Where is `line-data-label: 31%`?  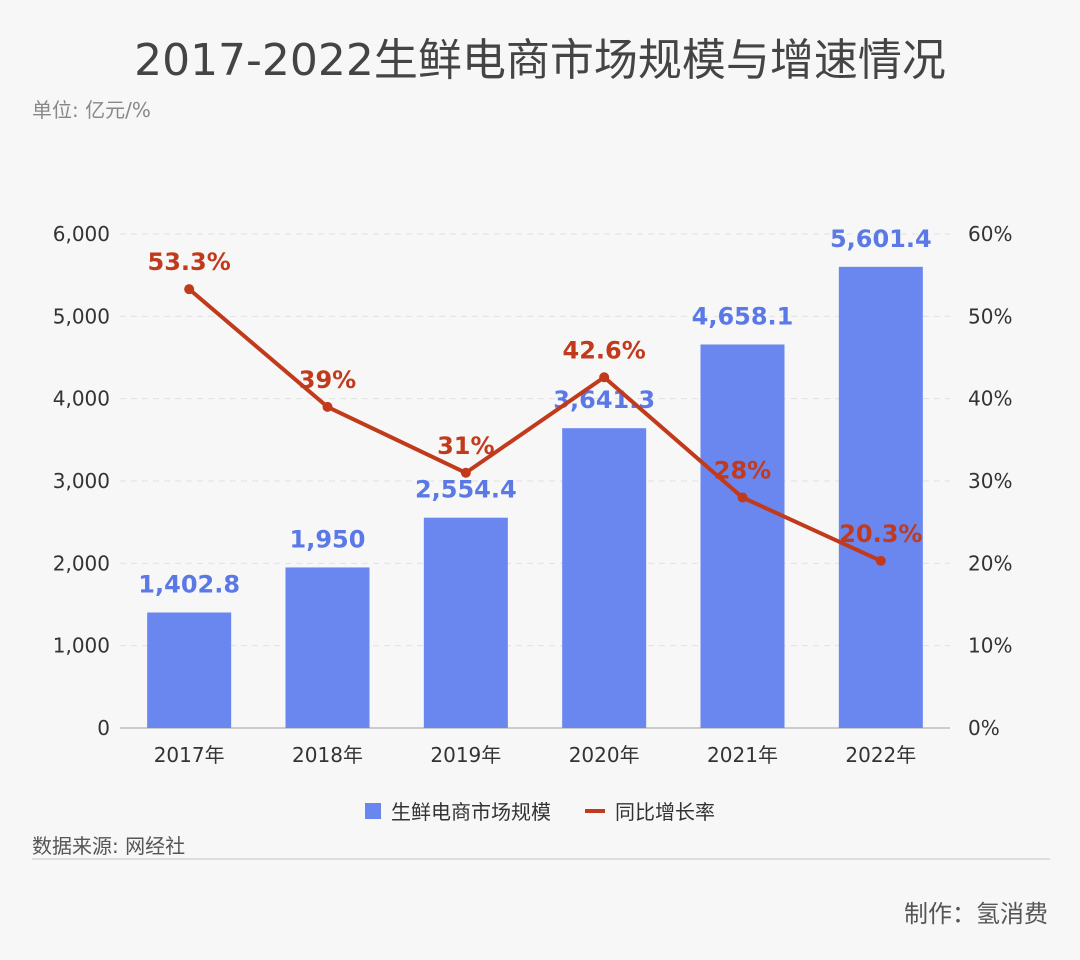
line-data-label: 31% is located at coordinates (465, 446).